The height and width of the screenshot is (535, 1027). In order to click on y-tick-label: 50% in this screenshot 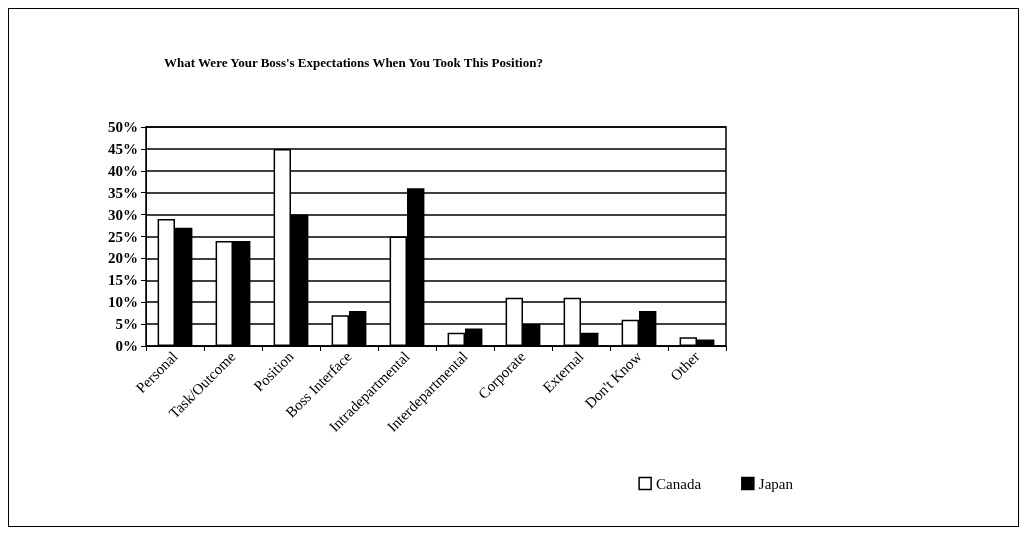, I will do `click(123, 127)`.